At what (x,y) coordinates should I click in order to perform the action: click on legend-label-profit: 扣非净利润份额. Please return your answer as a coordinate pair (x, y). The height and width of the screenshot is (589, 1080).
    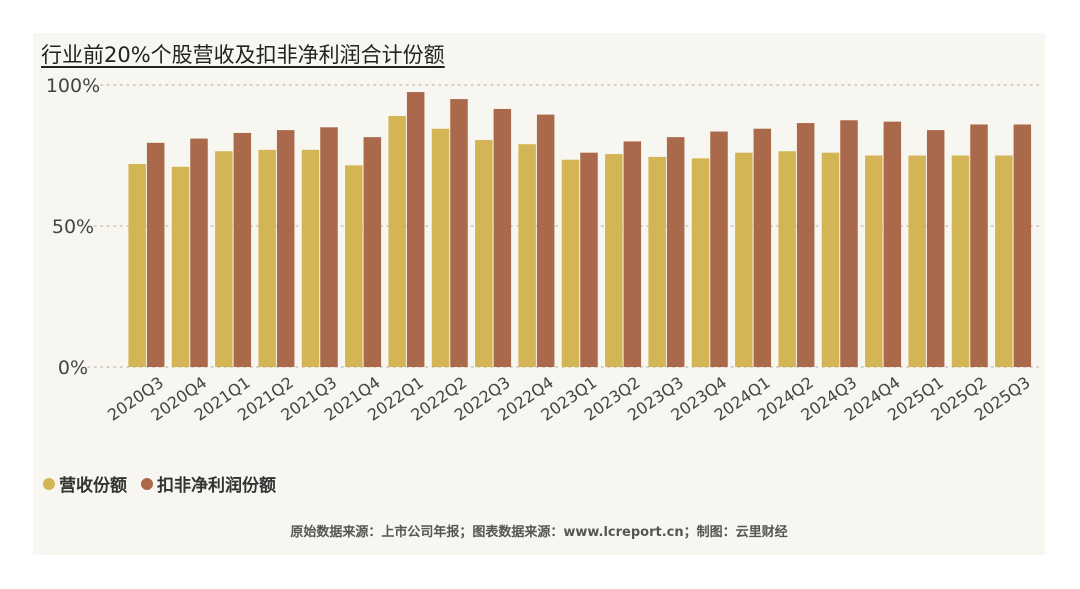
    Looking at the image, I should click on (216, 486).